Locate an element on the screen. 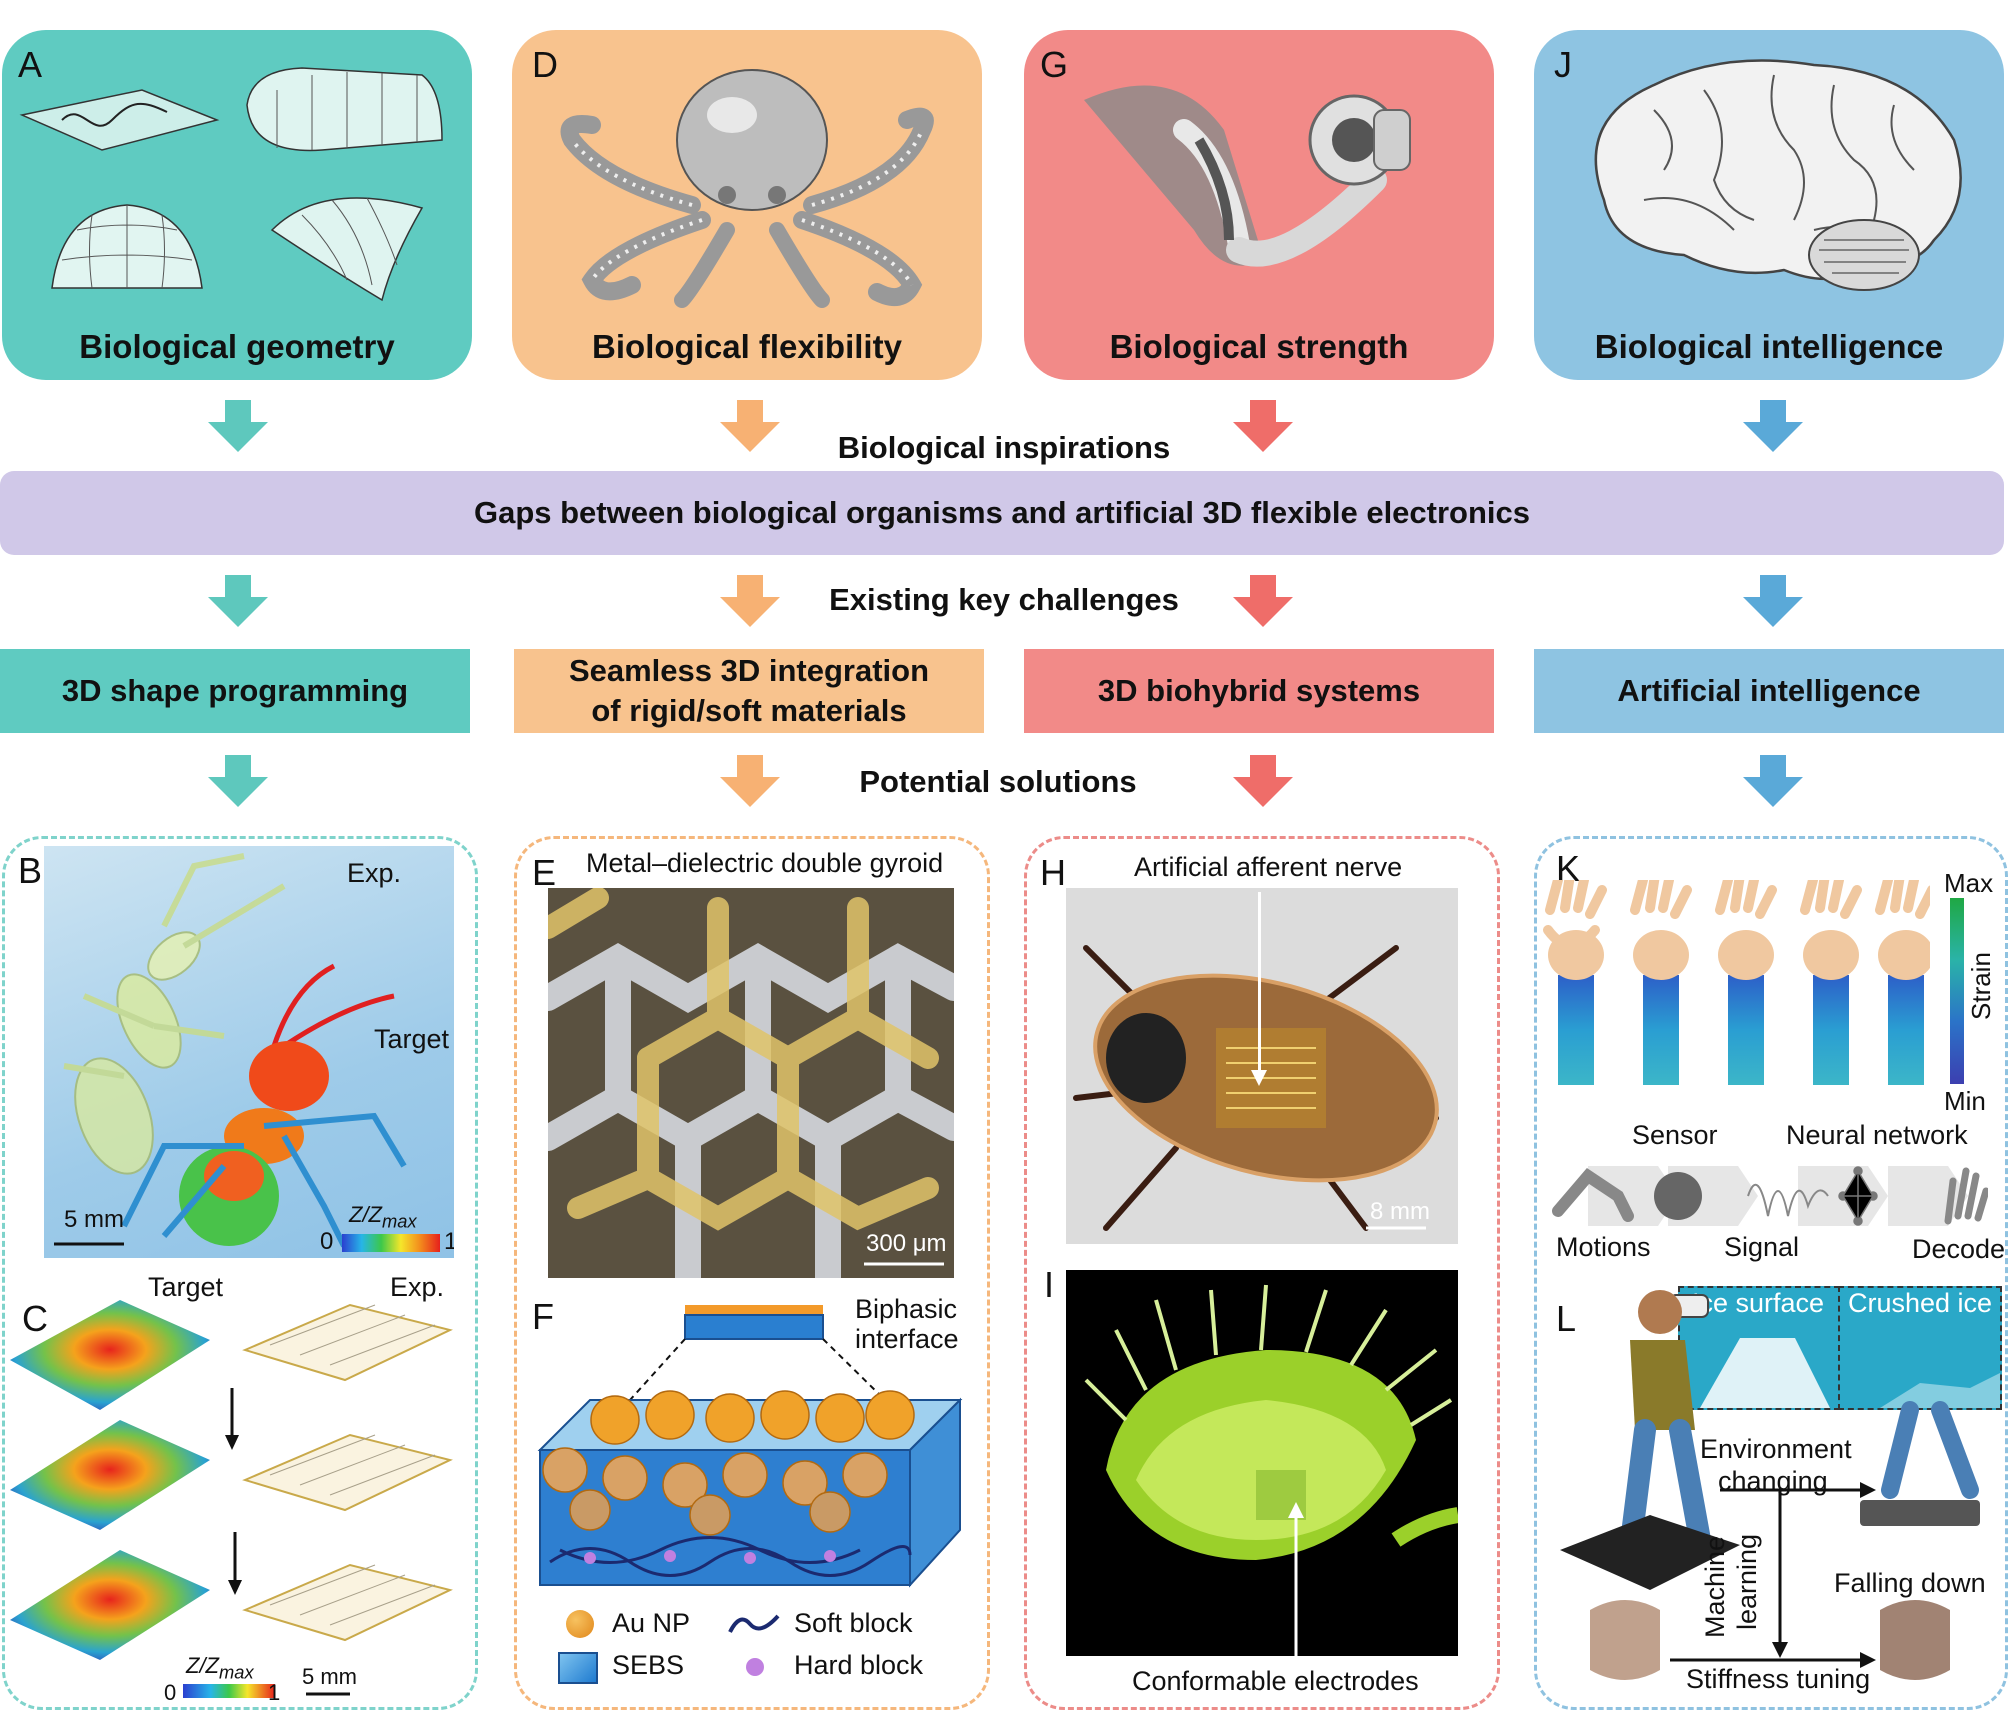  flytrap-photo is located at coordinates (1262, 1463).